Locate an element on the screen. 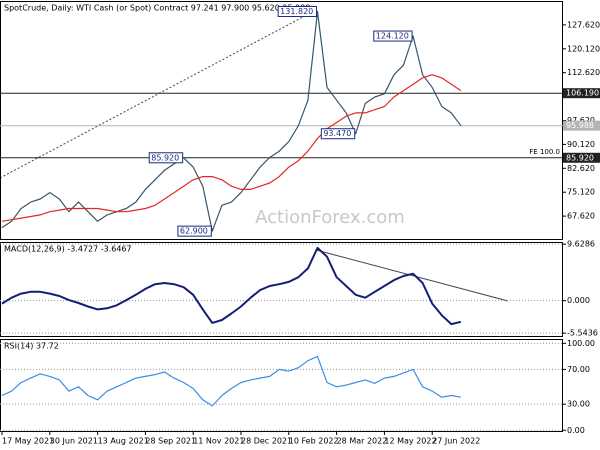  level-label: 106.190 is located at coordinates (582, 93).